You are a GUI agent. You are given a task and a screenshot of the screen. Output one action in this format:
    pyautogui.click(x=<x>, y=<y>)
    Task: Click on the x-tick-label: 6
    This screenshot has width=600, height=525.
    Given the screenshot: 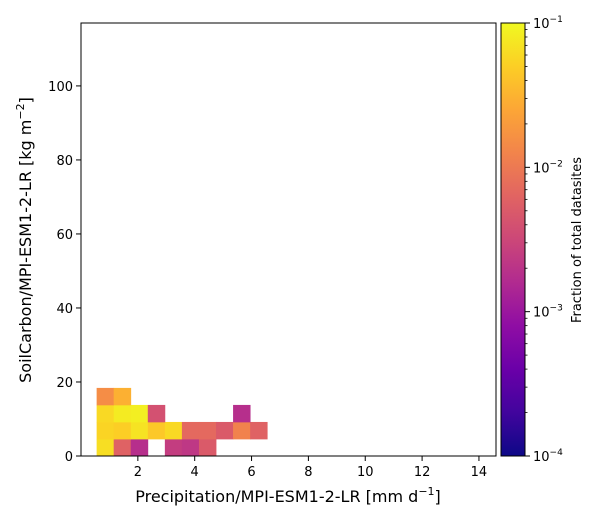 What is the action you would take?
    pyautogui.click(x=251, y=472)
    